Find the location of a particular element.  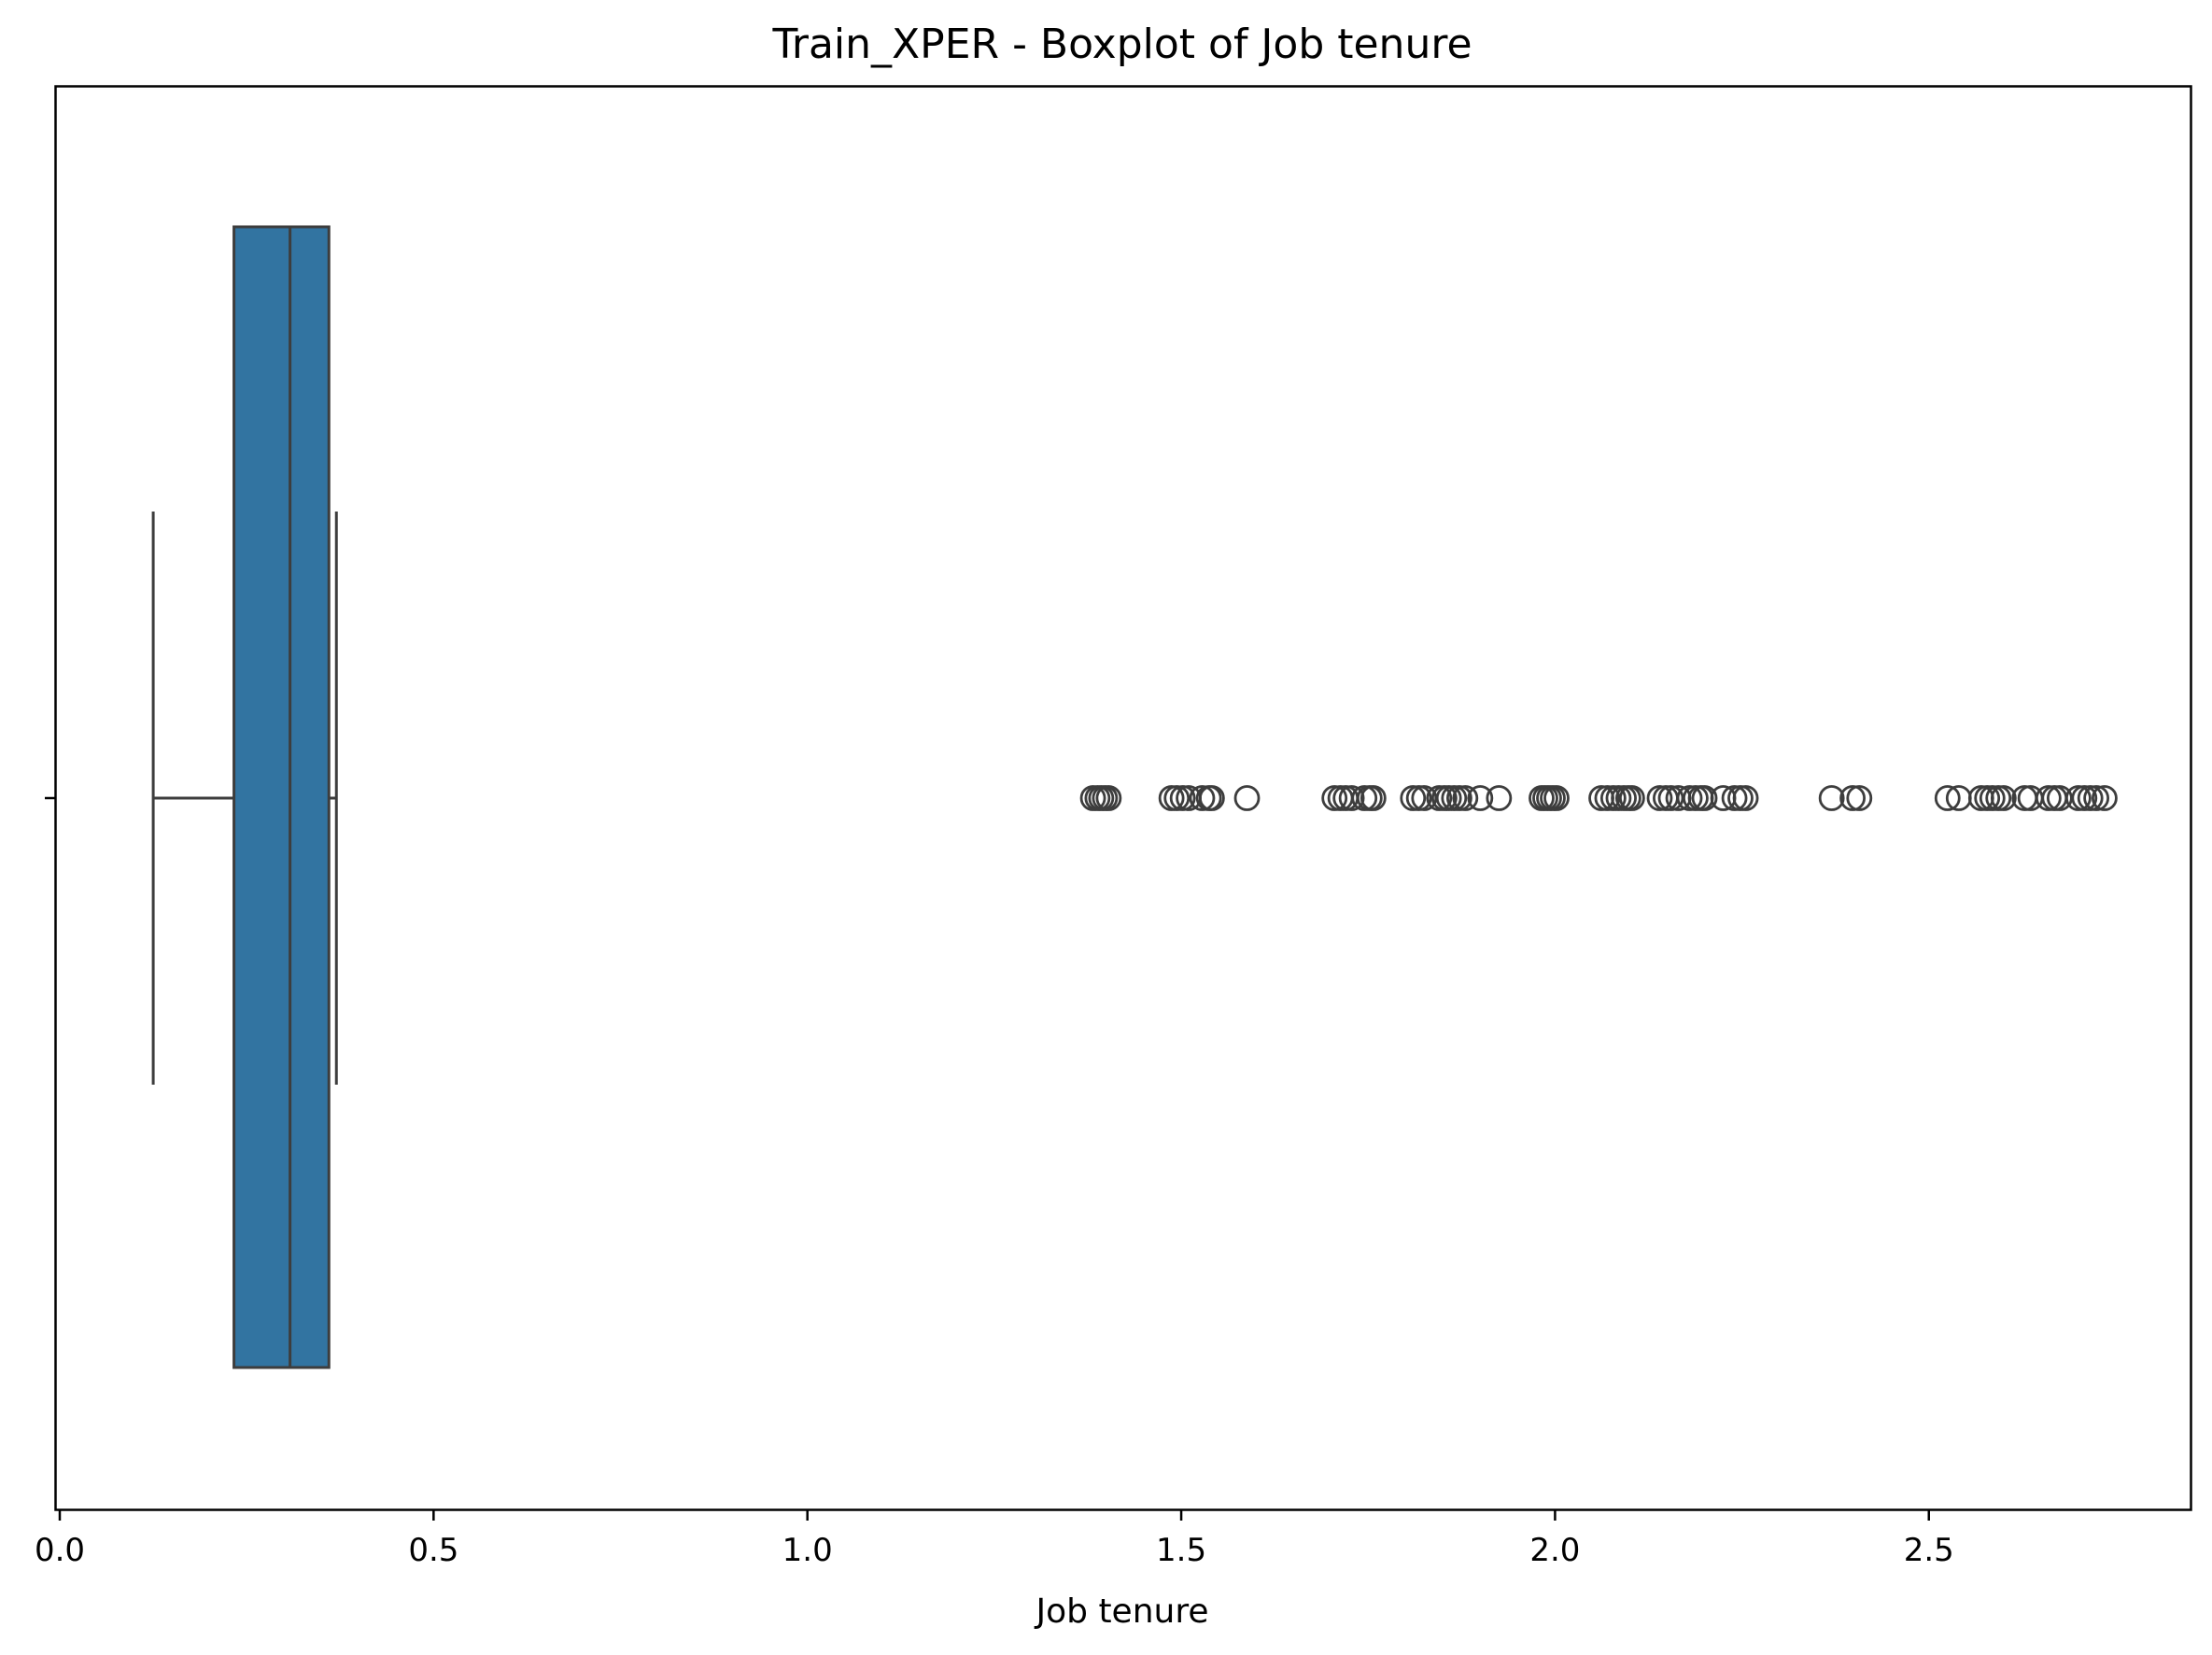

x-axis-label: Job tenure is located at coordinates (1122, 1611).